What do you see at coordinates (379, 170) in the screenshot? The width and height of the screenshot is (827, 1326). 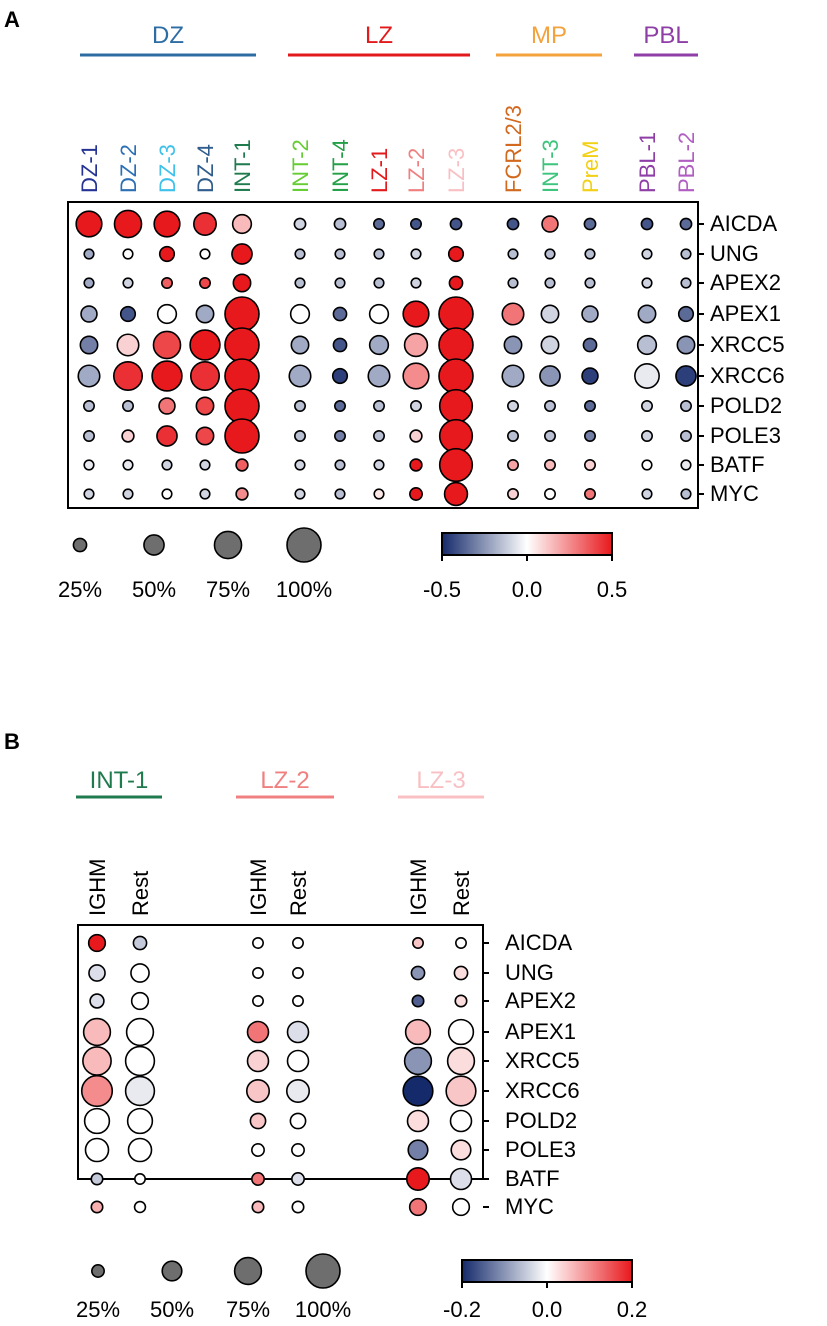 I see `column-label: LZ-1` at bounding box center [379, 170].